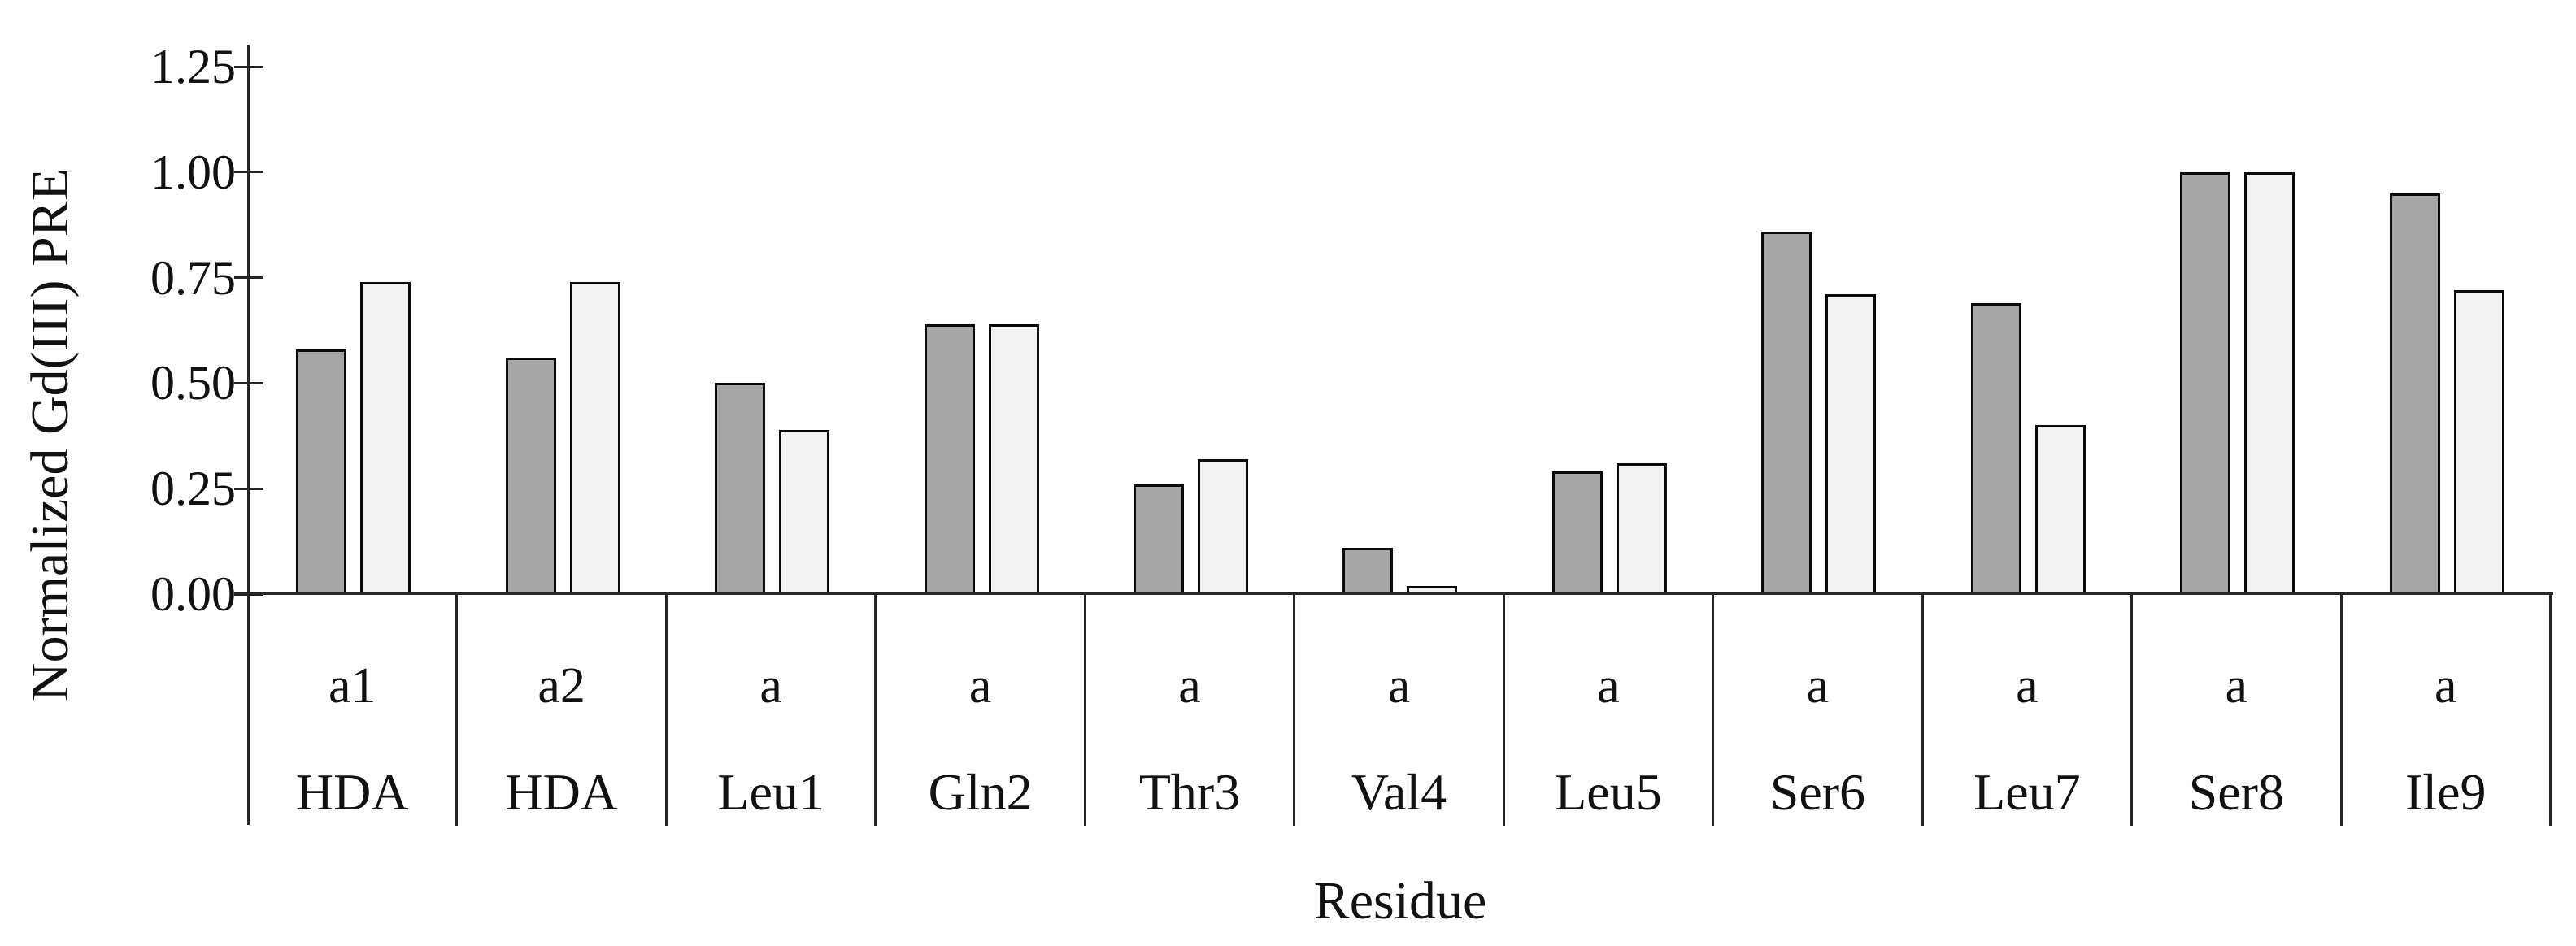 Image resolution: width=2576 pixels, height=946 pixels. Describe the element at coordinates (1819, 330) in the screenshot. I see `bar-group-Ser6-a` at that location.